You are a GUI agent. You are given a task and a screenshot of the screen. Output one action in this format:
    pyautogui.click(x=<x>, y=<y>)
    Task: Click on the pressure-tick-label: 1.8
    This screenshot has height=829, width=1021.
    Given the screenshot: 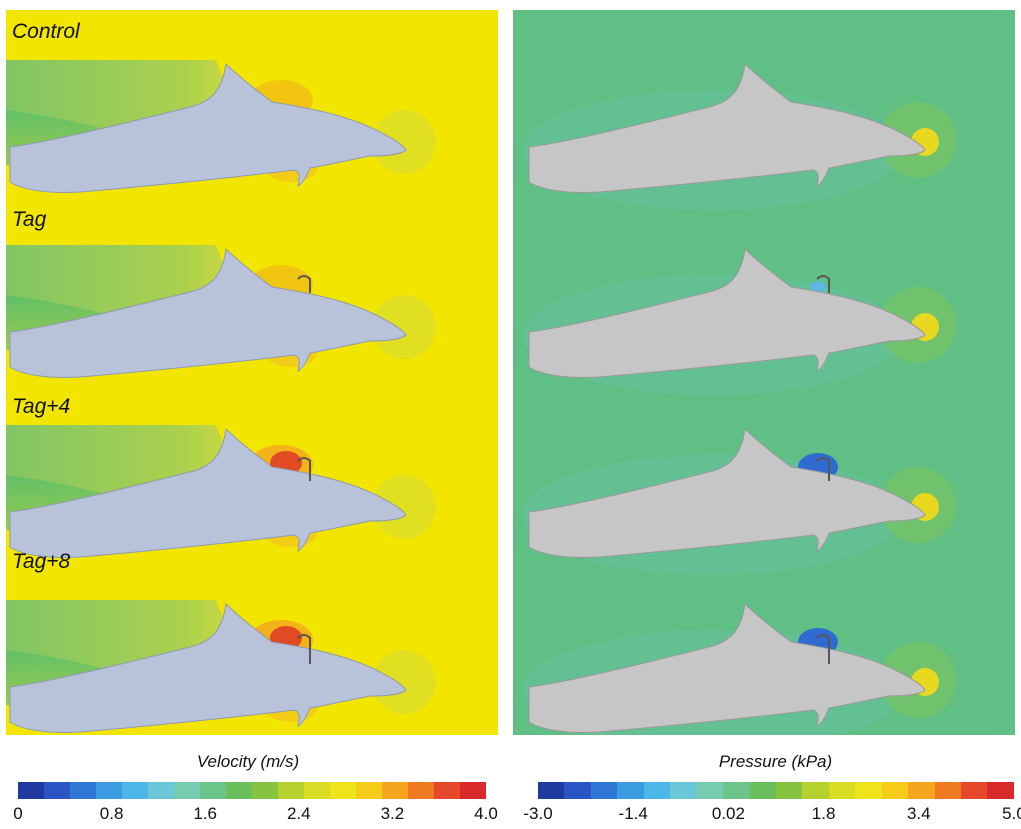 What is the action you would take?
    pyautogui.click(x=823, y=813)
    